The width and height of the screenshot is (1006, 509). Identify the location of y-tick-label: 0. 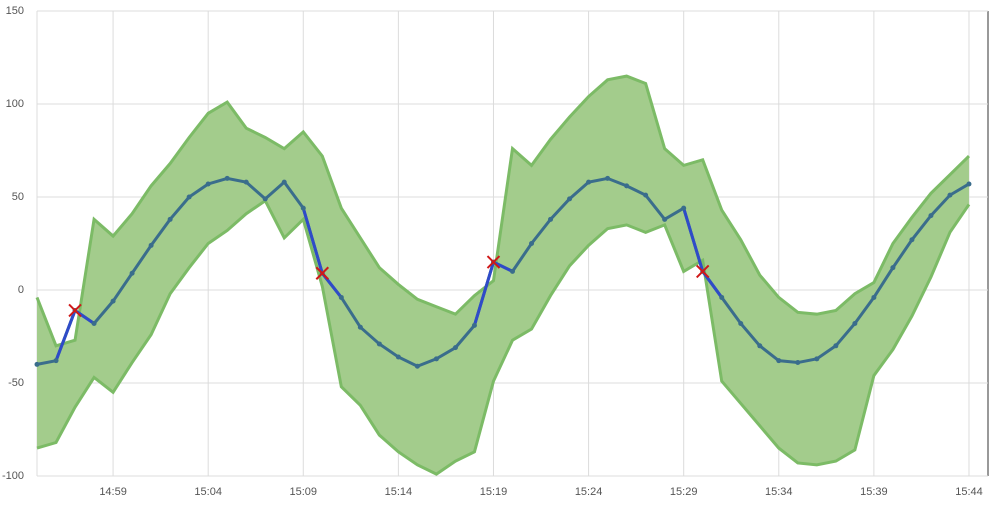
(21, 290).